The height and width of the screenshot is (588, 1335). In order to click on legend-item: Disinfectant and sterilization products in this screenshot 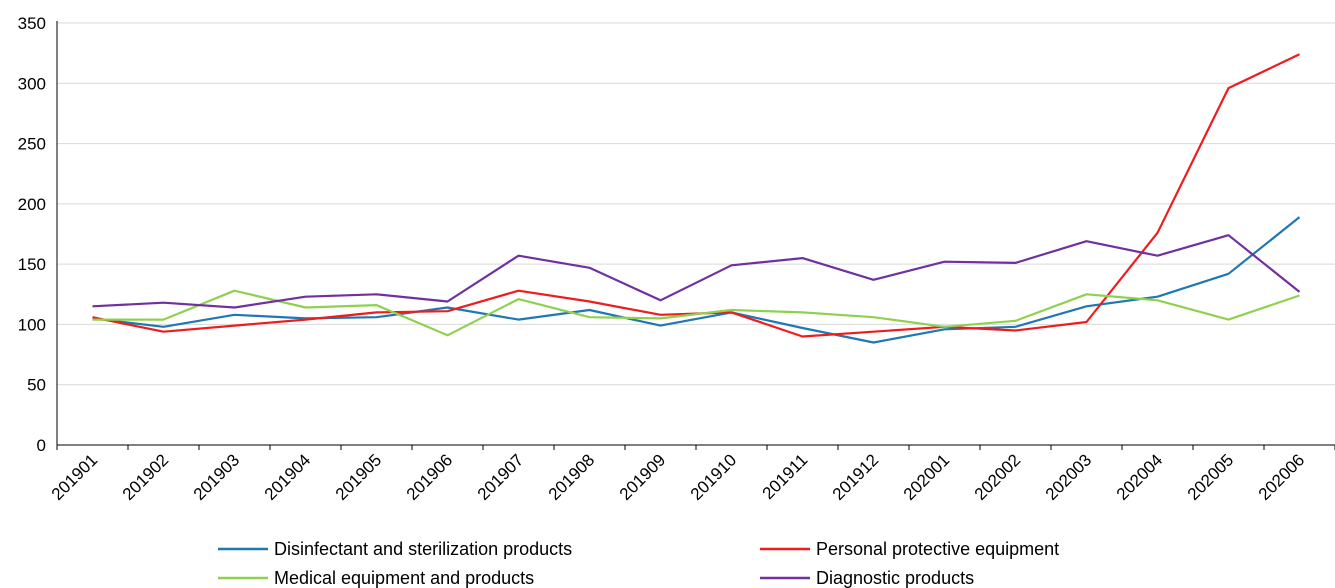, I will do `click(395, 549)`.